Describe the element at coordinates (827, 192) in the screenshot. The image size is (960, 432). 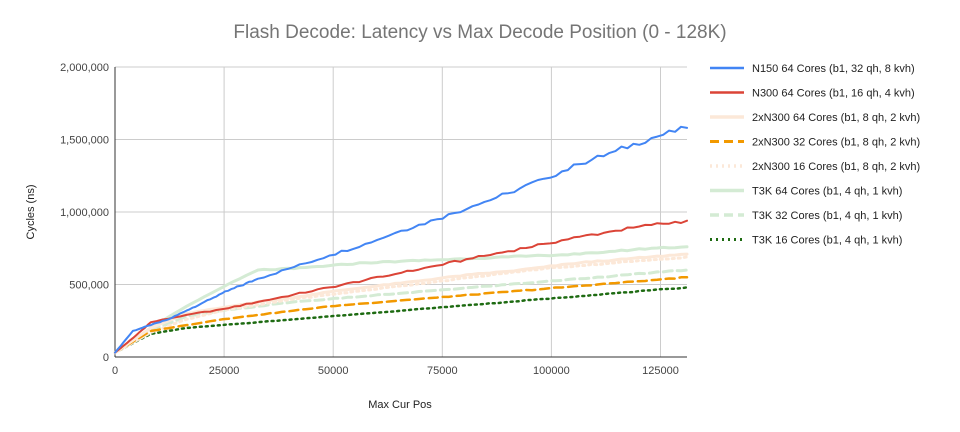
I see `legend-label: T3K 64 Cores (b1, 4 qh, 1 kvh)` at that location.